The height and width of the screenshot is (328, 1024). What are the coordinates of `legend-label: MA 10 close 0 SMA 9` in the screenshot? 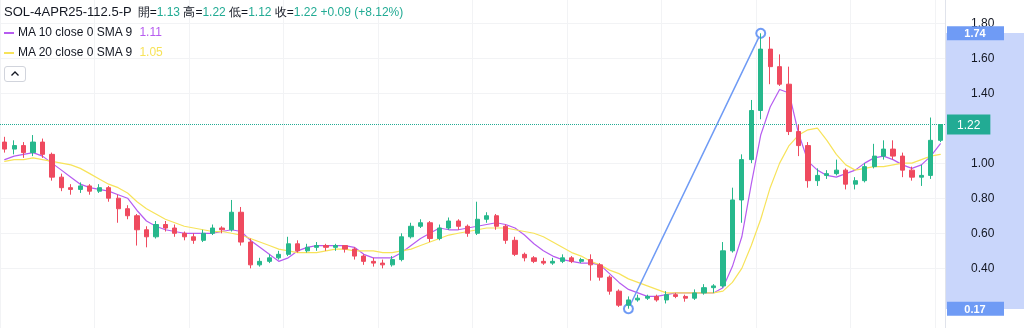 It's located at (76, 32).